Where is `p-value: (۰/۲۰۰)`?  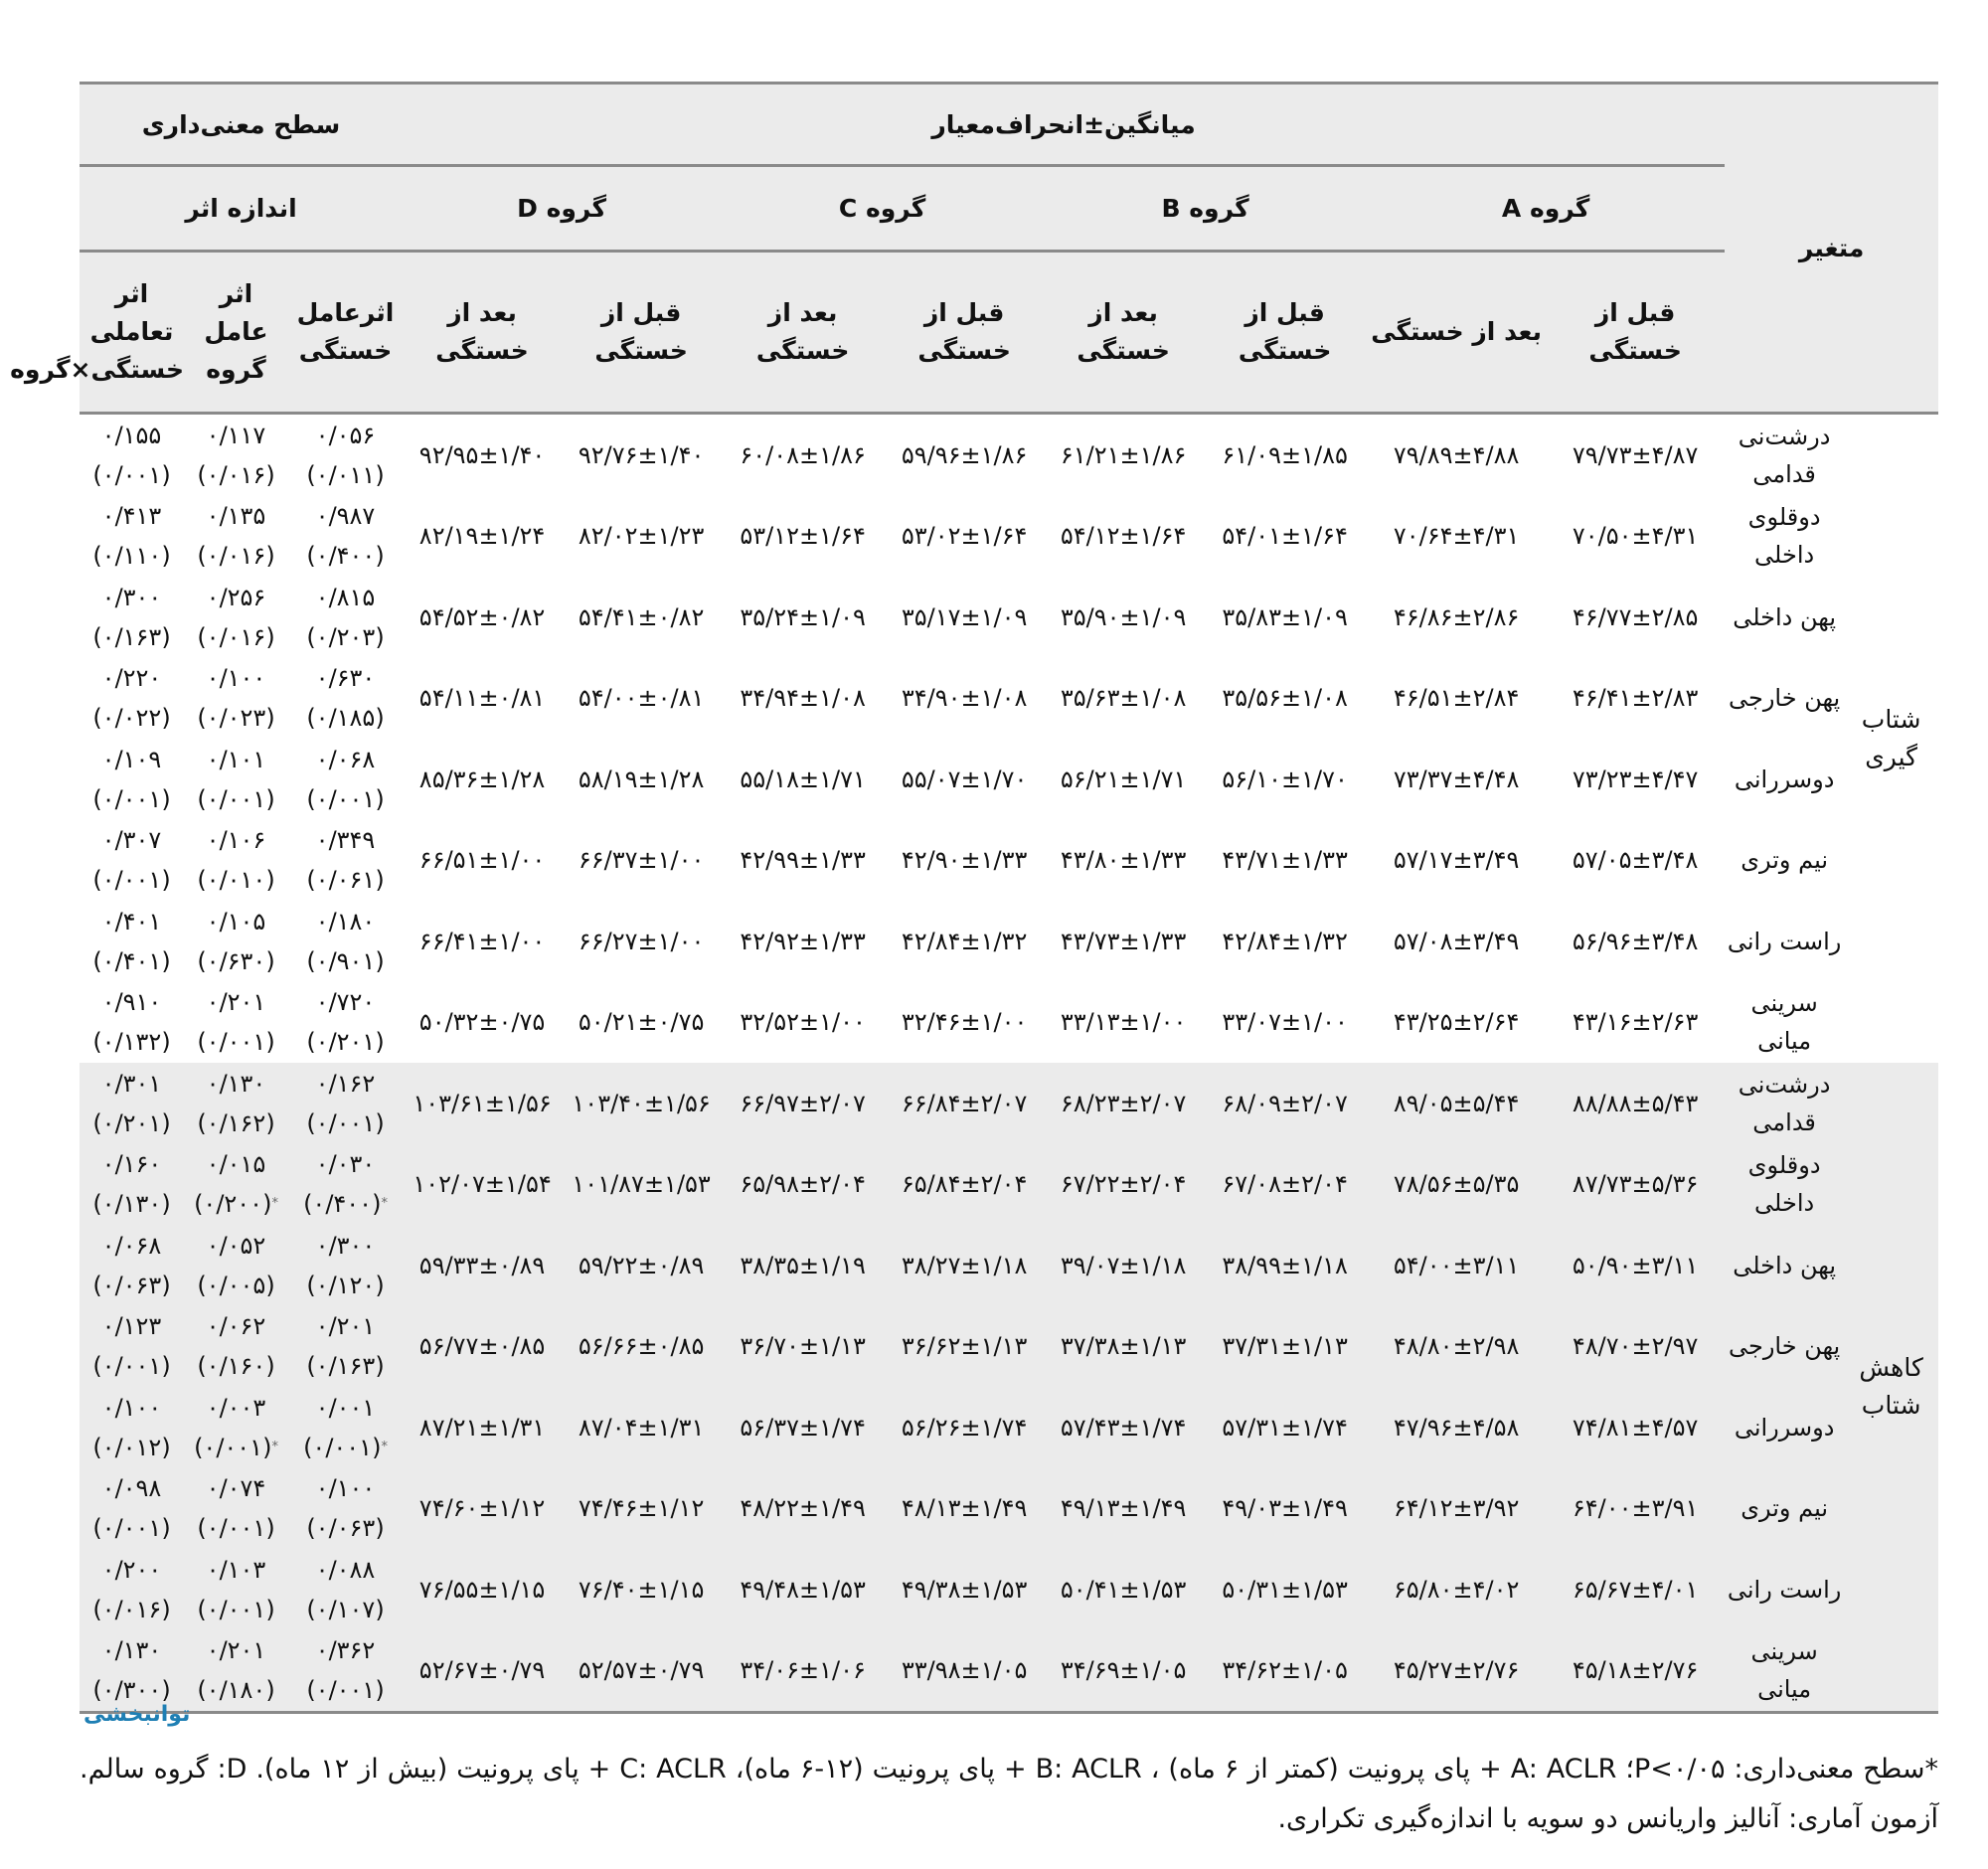
p-value: (۰/۲۰۰) is located at coordinates (233, 1204).